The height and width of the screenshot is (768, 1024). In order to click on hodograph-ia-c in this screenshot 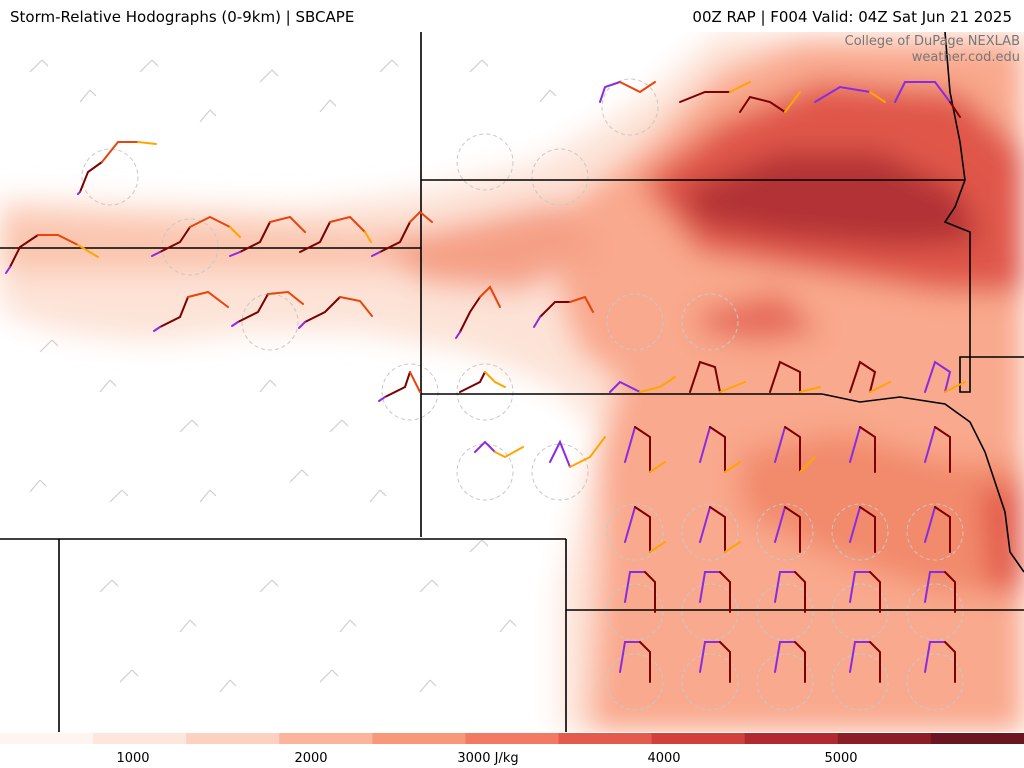, I will do `click(770, 102)`.